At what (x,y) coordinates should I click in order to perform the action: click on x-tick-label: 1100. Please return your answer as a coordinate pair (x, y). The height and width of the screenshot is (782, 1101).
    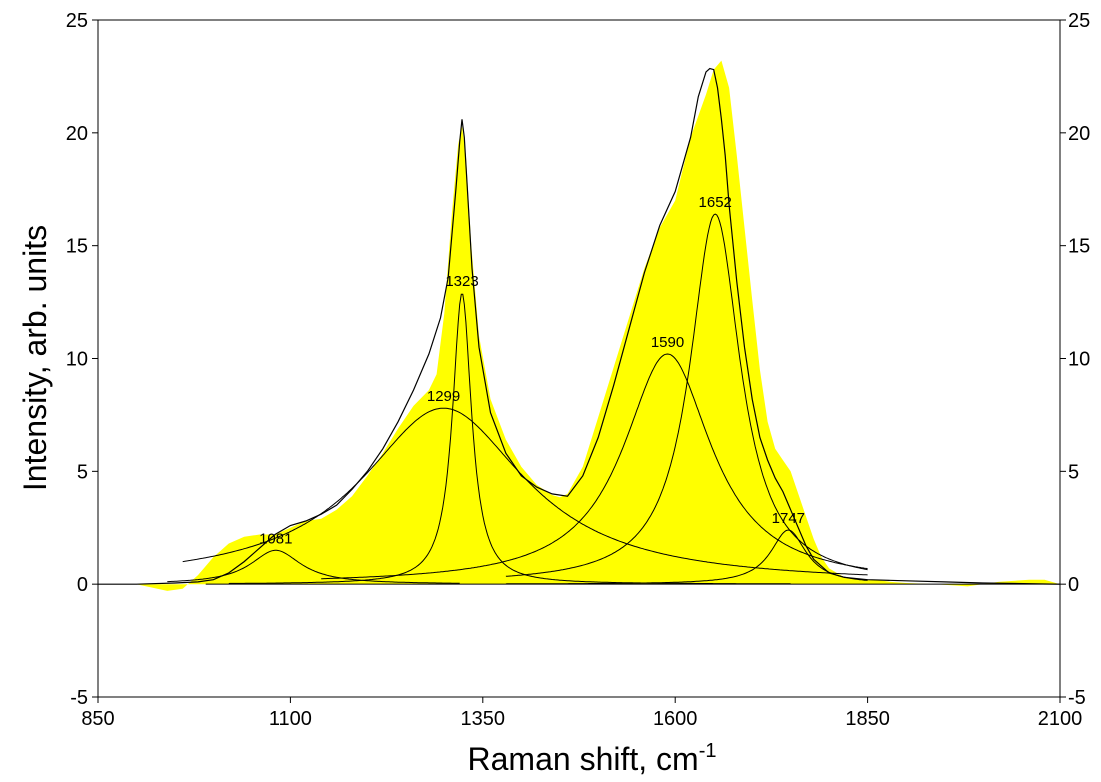
    Looking at the image, I should click on (290, 719).